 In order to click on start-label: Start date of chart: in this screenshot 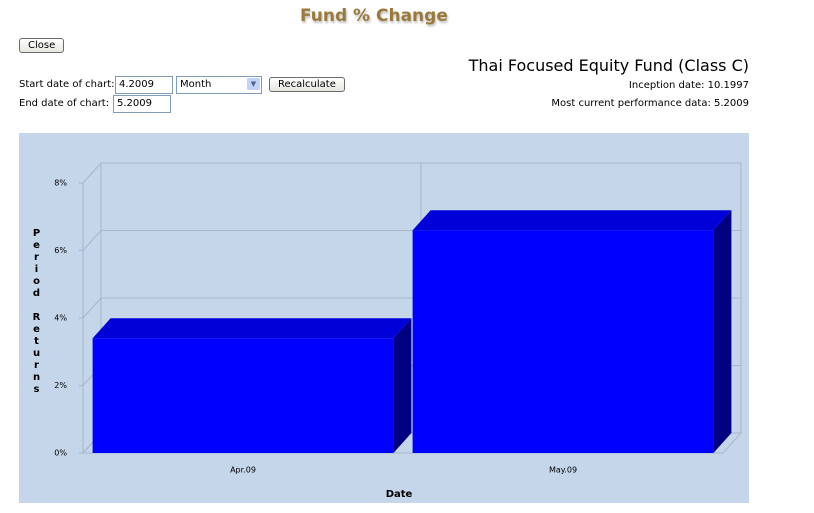, I will do `click(67, 84)`.